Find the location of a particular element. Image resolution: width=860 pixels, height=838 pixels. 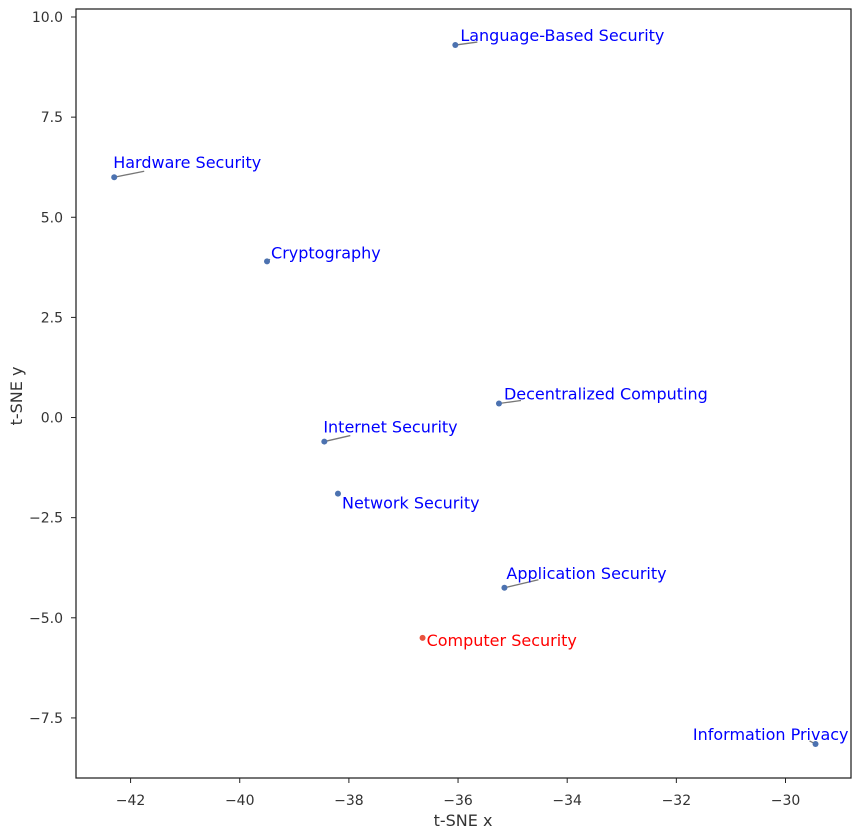

point-label: Hardware Security is located at coordinates (187, 162).